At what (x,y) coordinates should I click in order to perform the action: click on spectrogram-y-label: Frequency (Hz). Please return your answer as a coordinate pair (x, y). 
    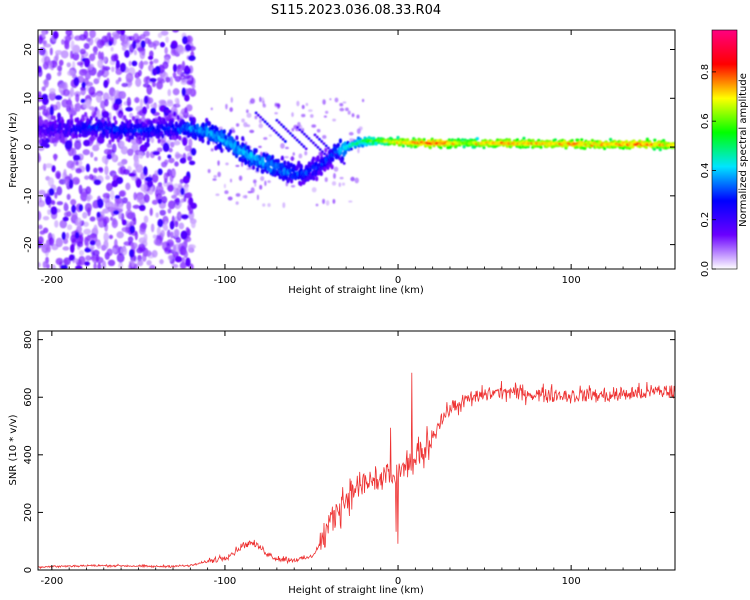
    Looking at the image, I should click on (13, 150).